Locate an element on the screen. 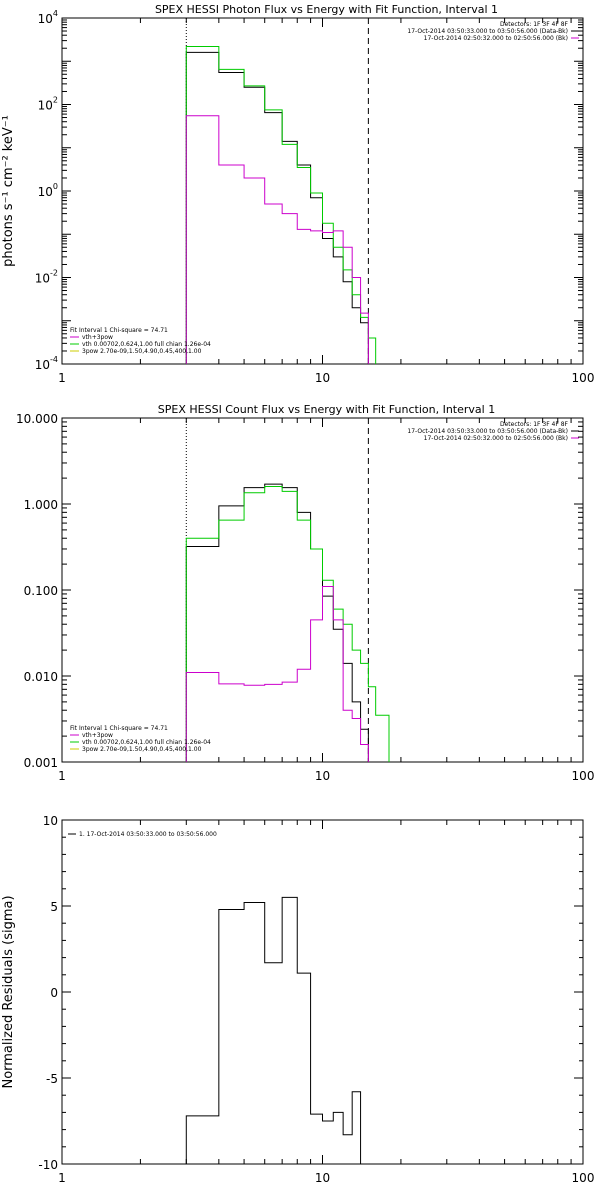  y-tick-label: -10 is located at coordinates (48, 1165).